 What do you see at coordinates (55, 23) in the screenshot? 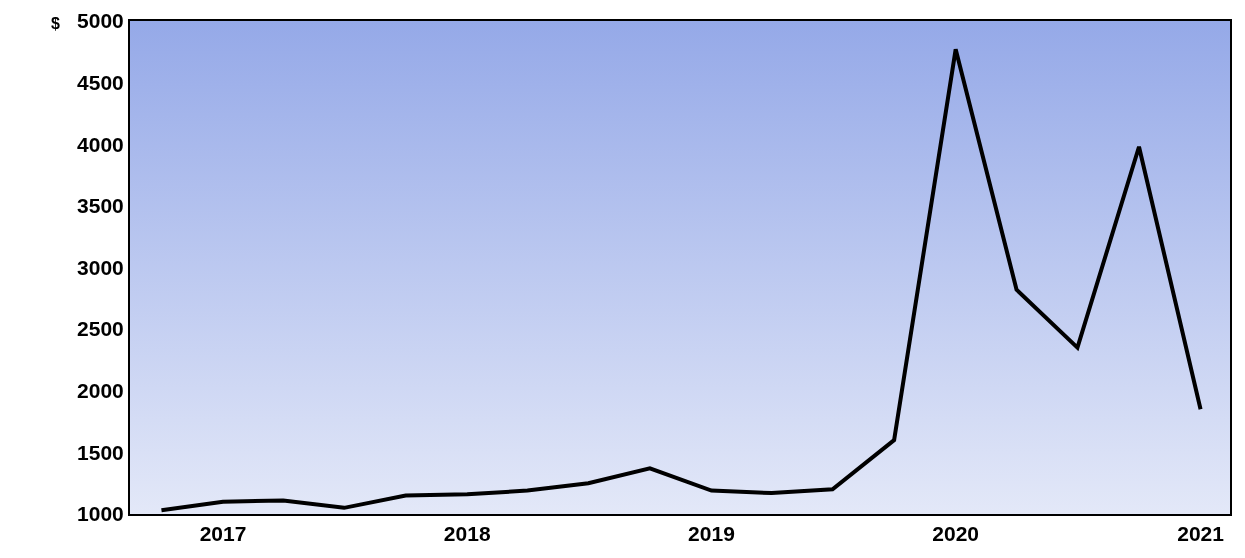
I see `y-axis-title: $` at bounding box center [55, 23].